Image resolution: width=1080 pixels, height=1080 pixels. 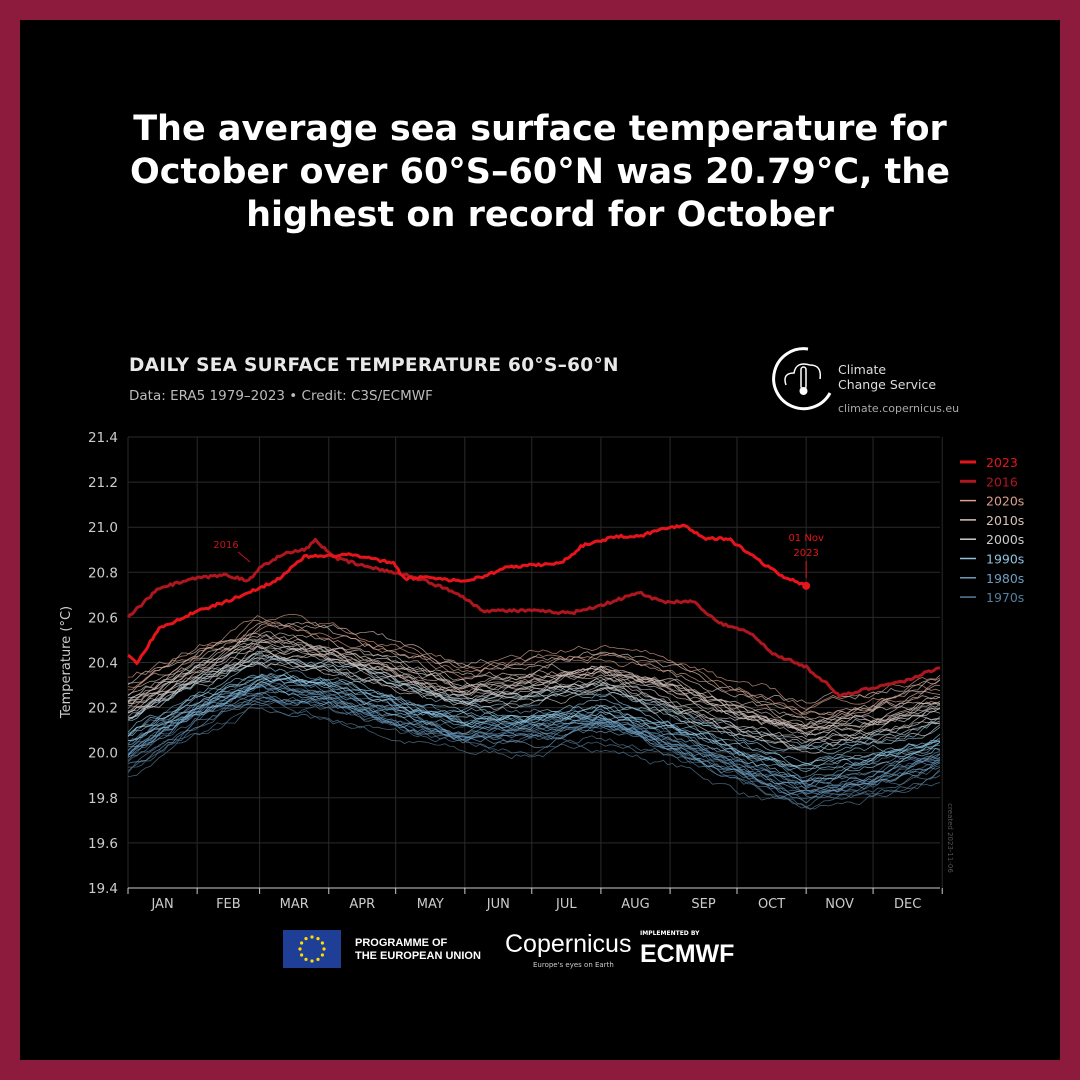 What do you see at coordinates (103, 664) in the screenshot?
I see `y-tick-label: 20.4` at bounding box center [103, 664].